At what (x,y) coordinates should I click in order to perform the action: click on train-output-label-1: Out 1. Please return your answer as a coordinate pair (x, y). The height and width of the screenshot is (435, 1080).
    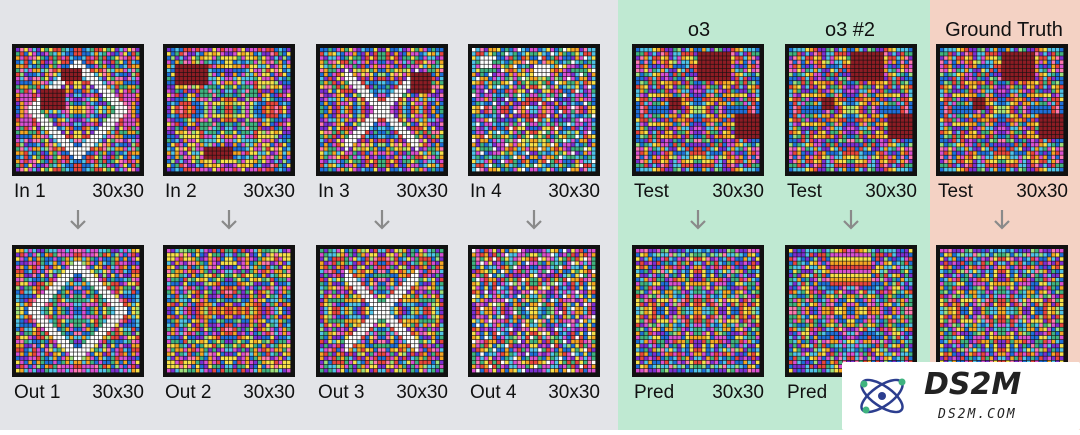
    Looking at the image, I should click on (37, 392).